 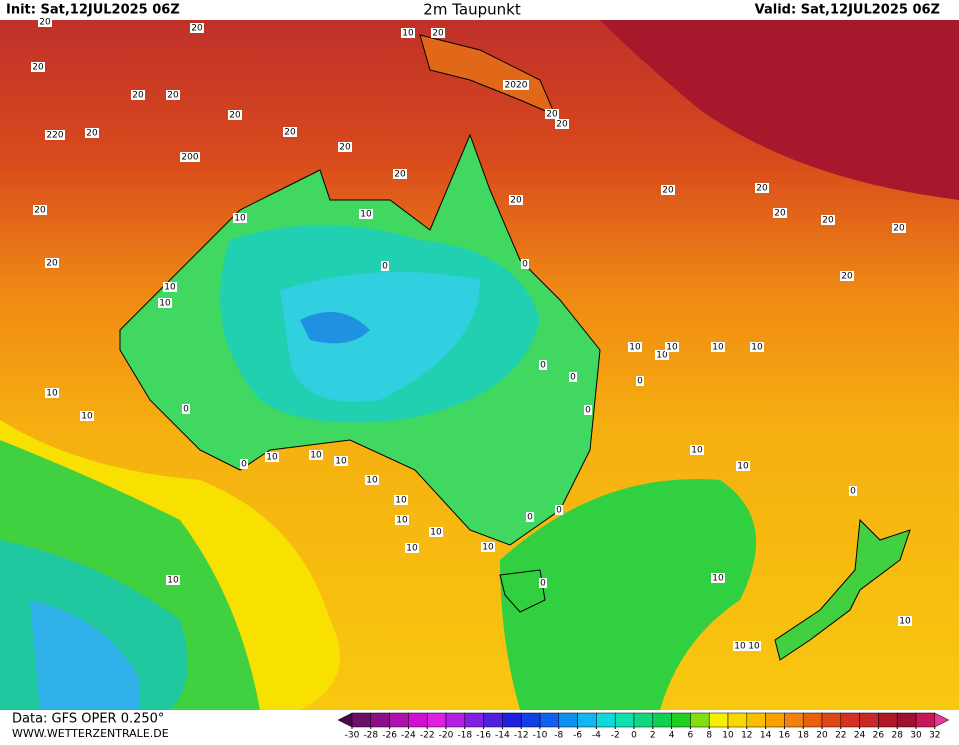 What do you see at coordinates (487, 75) in the screenshot?
I see `new-guinea` at bounding box center [487, 75].